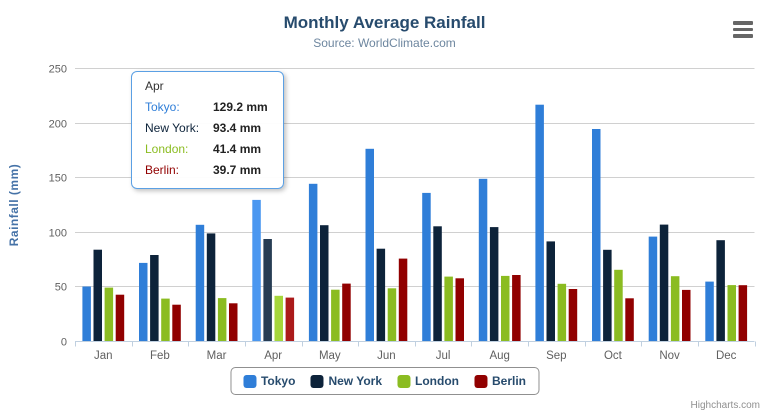 The height and width of the screenshot is (416, 769). Describe the element at coordinates (103, 356) in the screenshot. I see `x-axis-category-label: Jan` at that location.